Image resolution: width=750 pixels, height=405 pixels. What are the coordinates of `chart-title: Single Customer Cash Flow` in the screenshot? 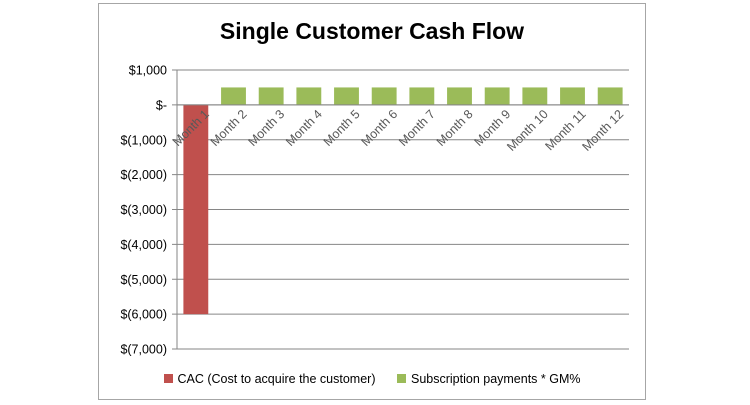 It's located at (372, 31).